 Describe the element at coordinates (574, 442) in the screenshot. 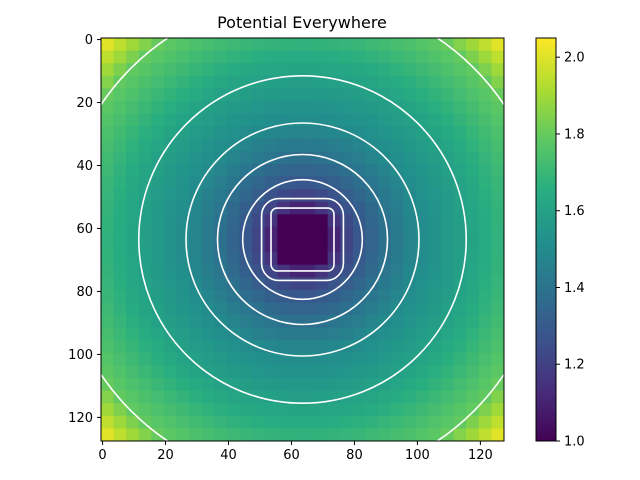

I see `colorbar-tick-label: 1.0` at that location.